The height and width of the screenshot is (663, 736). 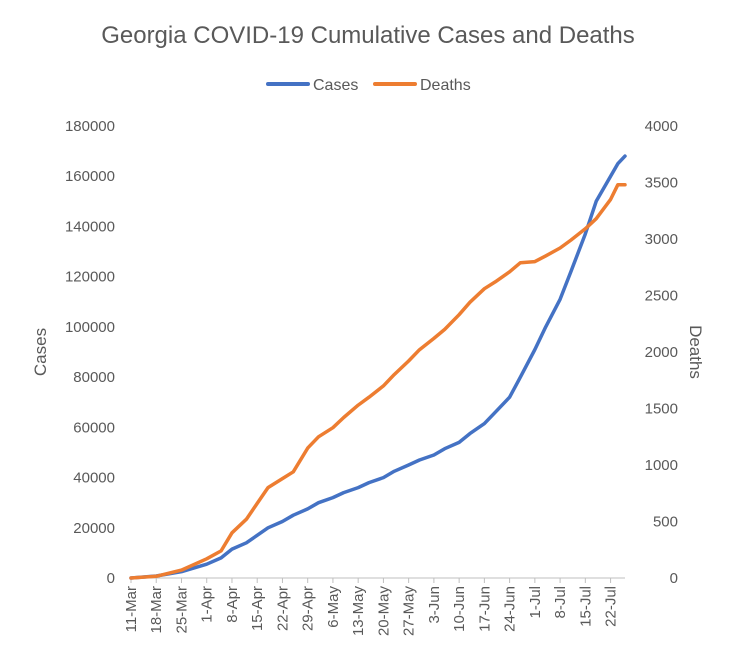 What do you see at coordinates (90, 226) in the screenshot?
I see `y-left-tick-label: 140000` at bounding box center [90, 226].